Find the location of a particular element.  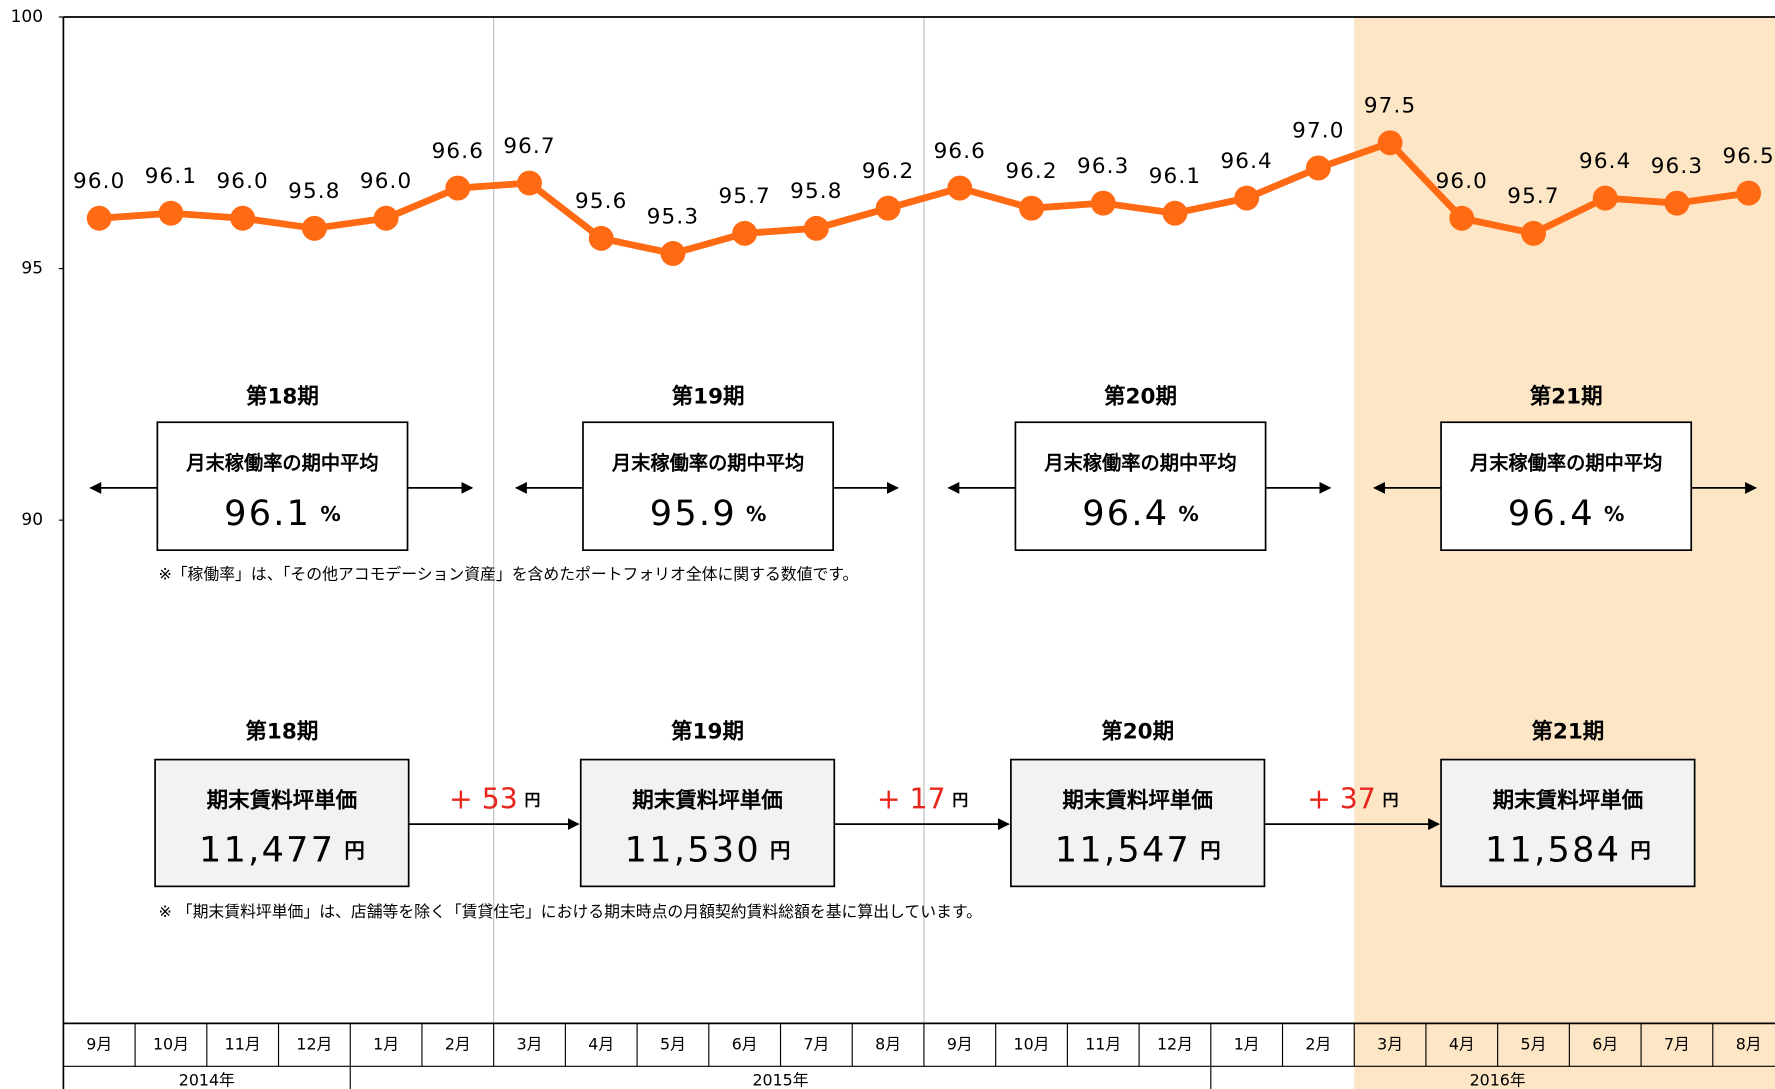

rent-number: 11,477 is located at coordinates (267, 849).